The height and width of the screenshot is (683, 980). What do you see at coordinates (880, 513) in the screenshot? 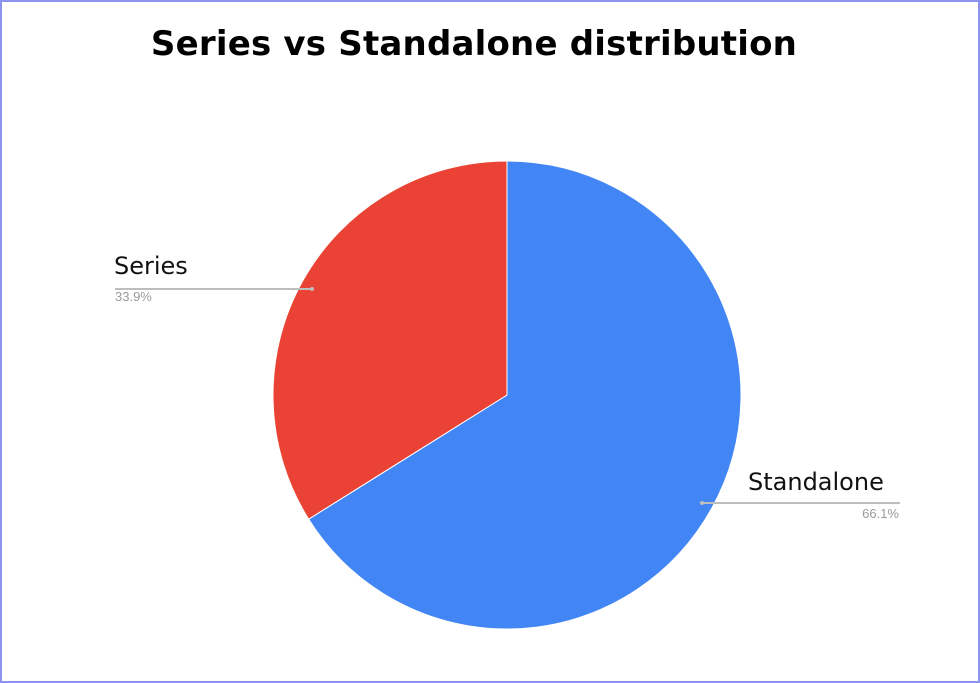
I see `slice-percent-standalone: 66.1%` at bounding box center [880, 513].